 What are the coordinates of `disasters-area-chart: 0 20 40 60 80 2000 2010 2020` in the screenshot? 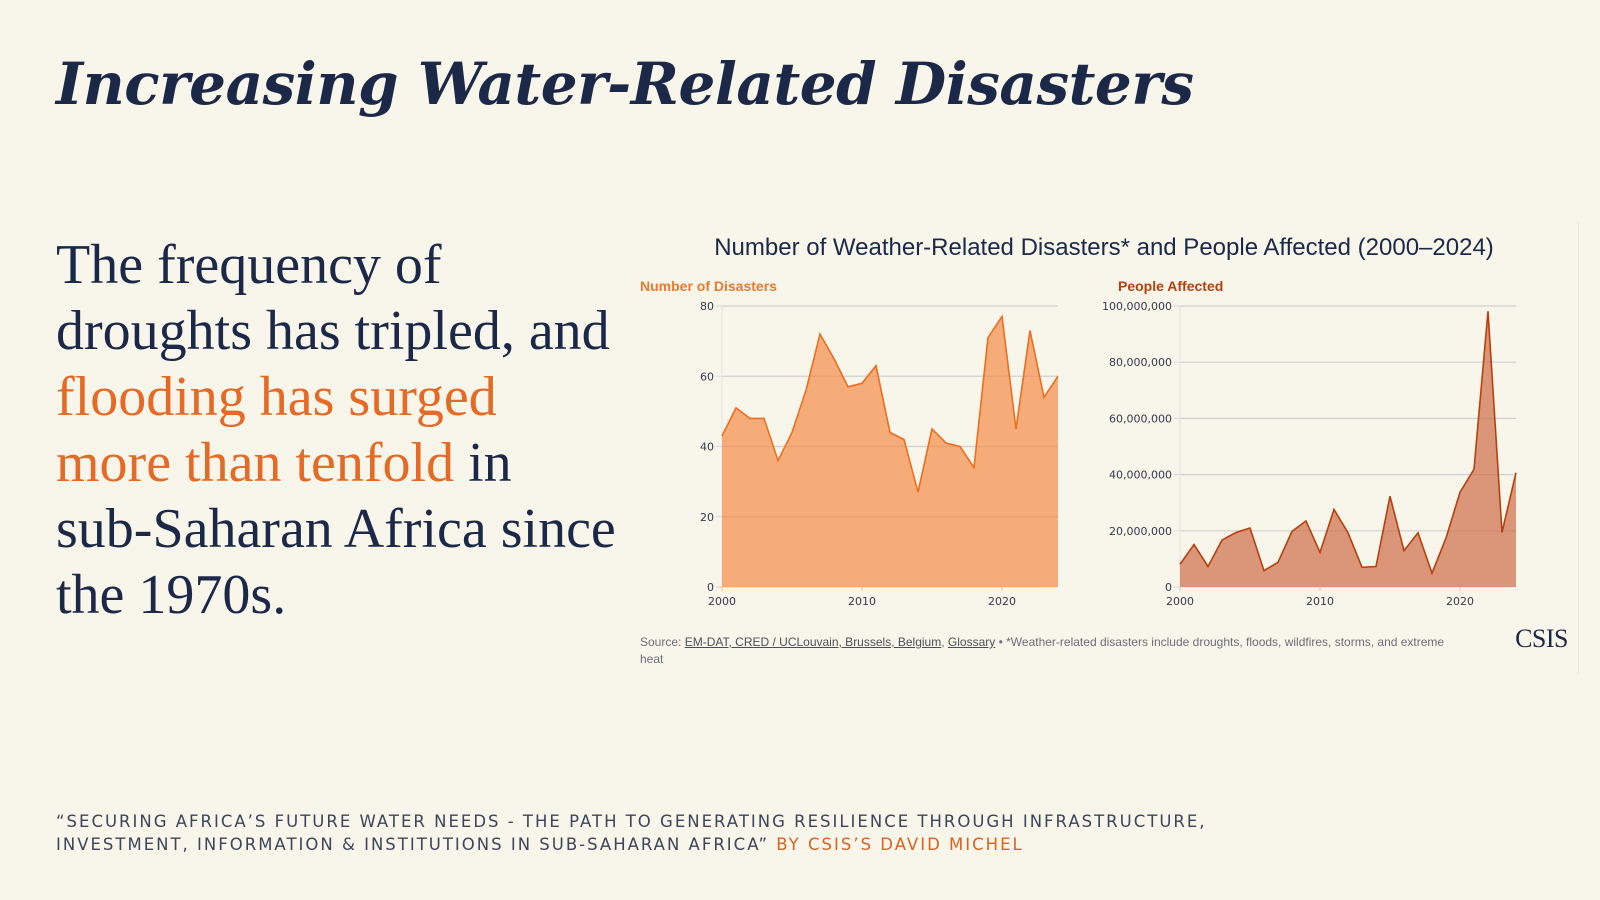 It's located at (879, 454).